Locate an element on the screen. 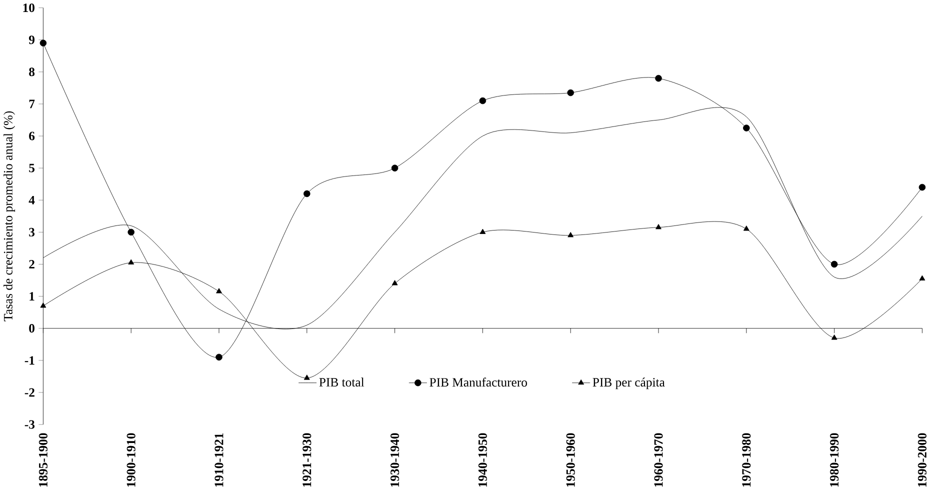 The width and height of the screenshot is (930, 491). legend-label: PIB total is located at coordinates (341, 382).